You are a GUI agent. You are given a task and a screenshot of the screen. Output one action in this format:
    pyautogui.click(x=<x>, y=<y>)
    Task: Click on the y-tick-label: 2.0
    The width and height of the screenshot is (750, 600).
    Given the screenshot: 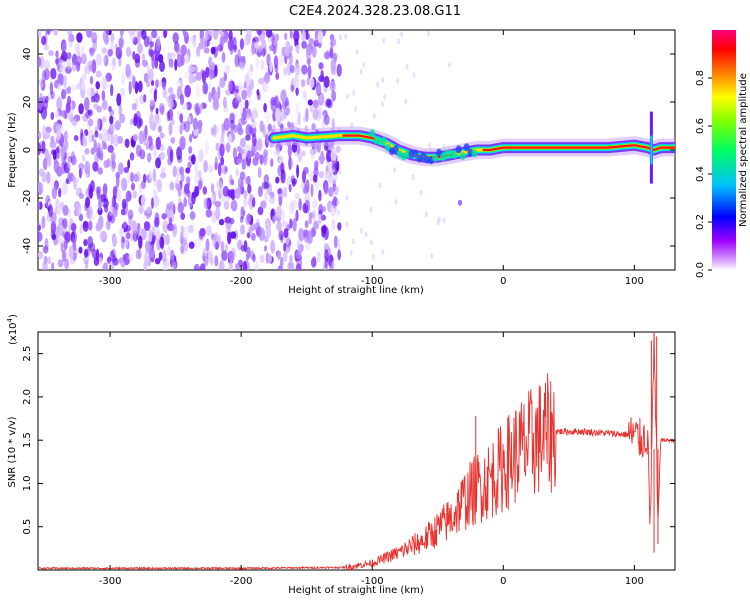 What is the action you would take?
    pyautogui.click(x=27, y=397)
    